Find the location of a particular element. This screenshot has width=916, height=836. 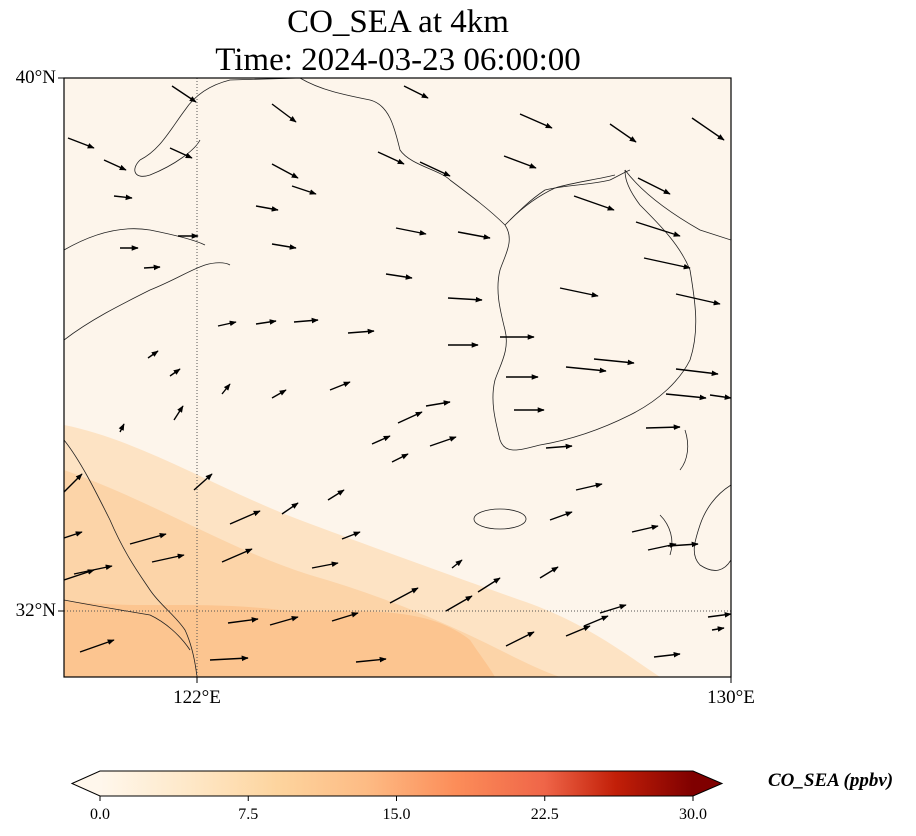

colorbar-tick-label: 30.0 is located at coordinates (693, 814).